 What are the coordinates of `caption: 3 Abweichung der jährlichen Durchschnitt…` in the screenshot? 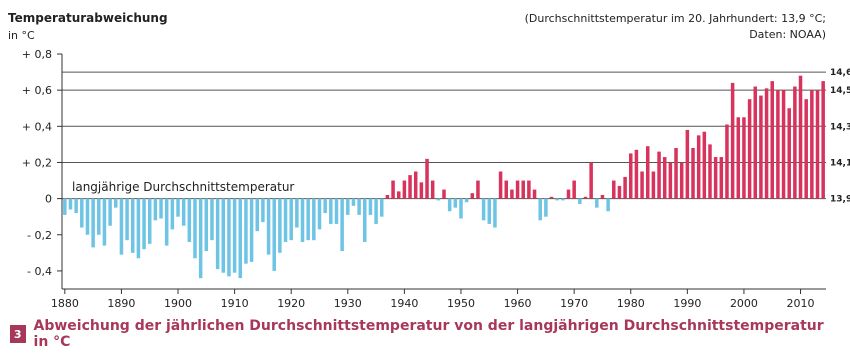 It's located at (425, 334).